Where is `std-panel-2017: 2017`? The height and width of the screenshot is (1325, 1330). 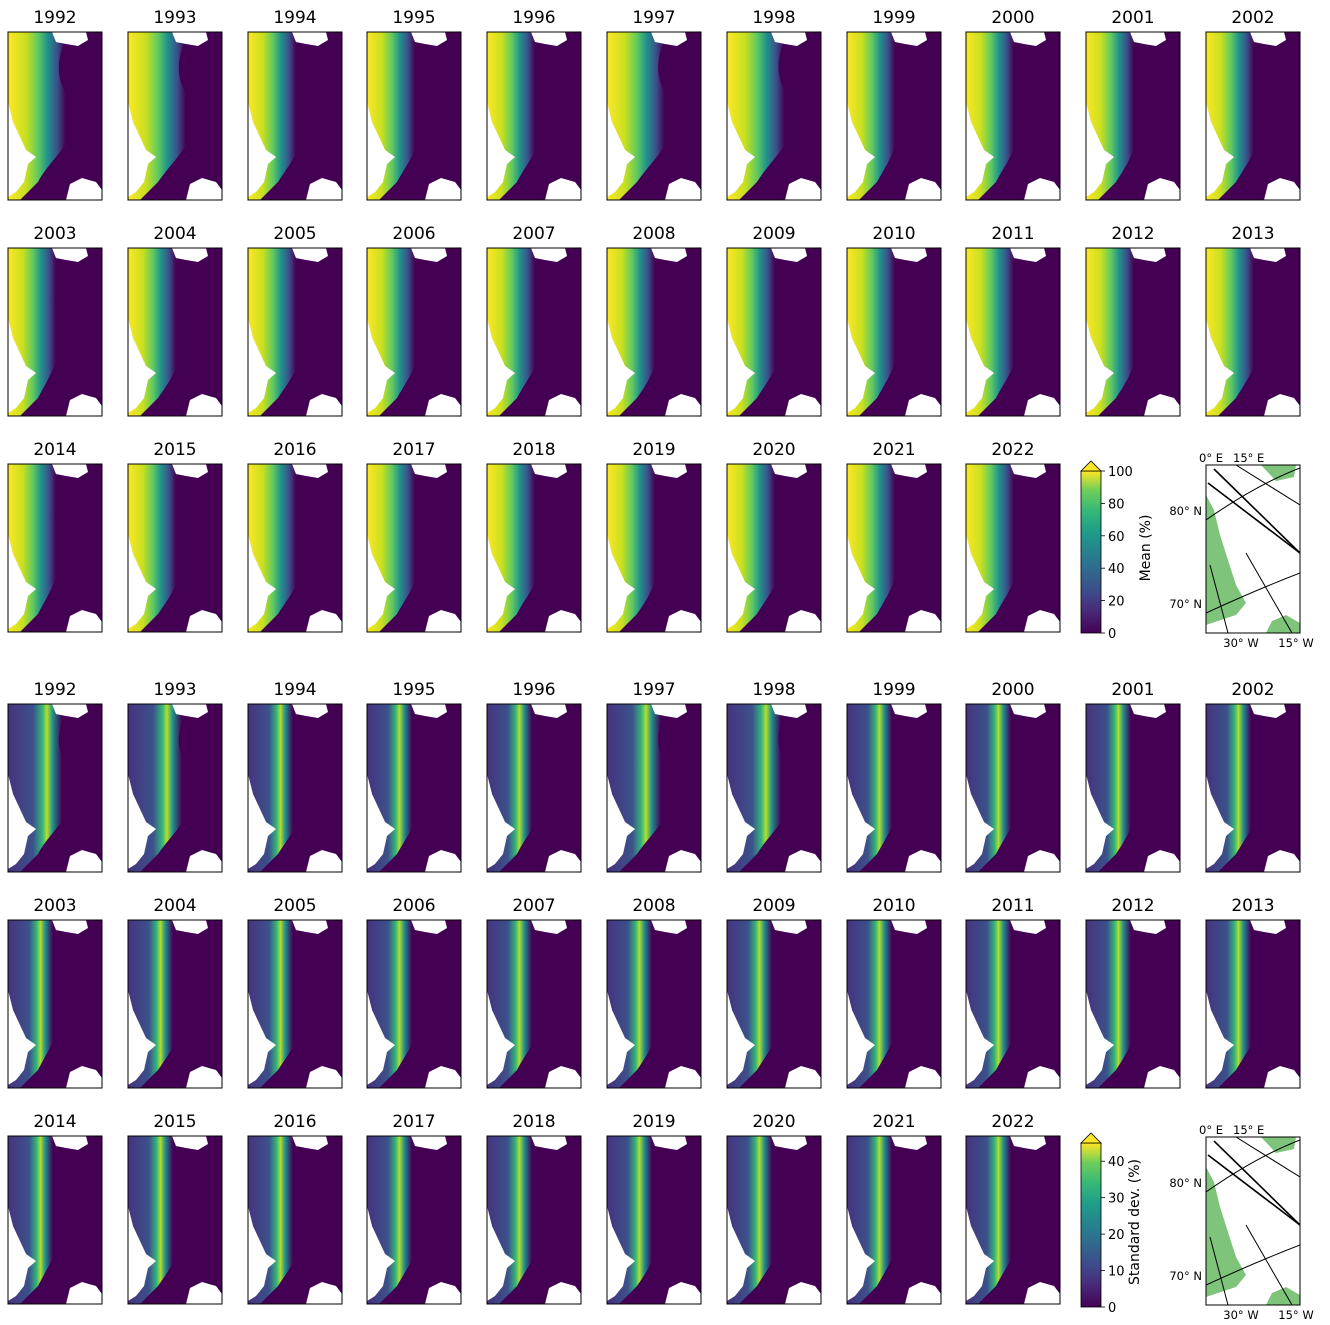
std-panel-2017: 2017 is located at coordinates (414, 1208).